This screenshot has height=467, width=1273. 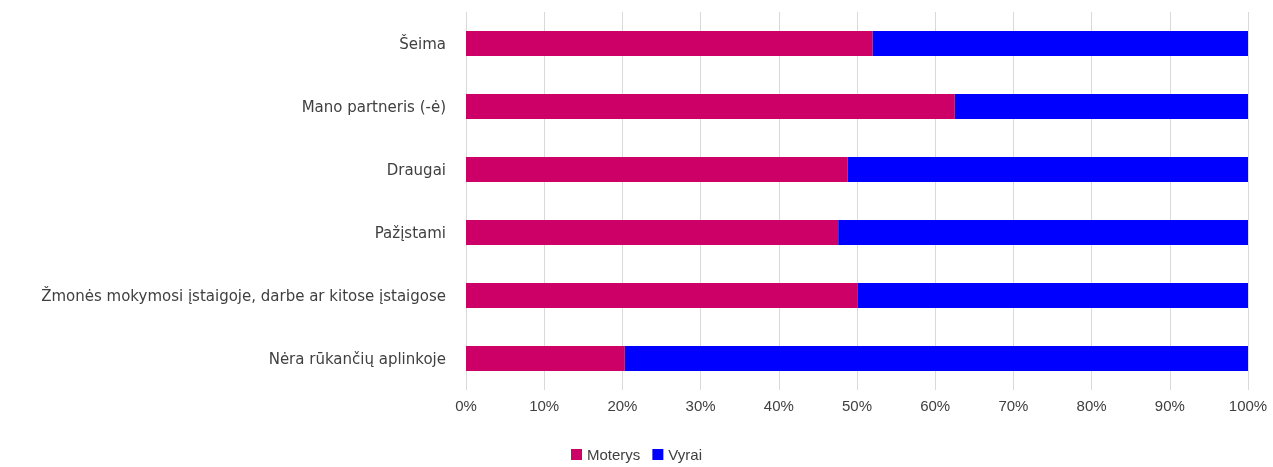 I want to click on legend-label: Vyrai, so click(x=685, y=454).